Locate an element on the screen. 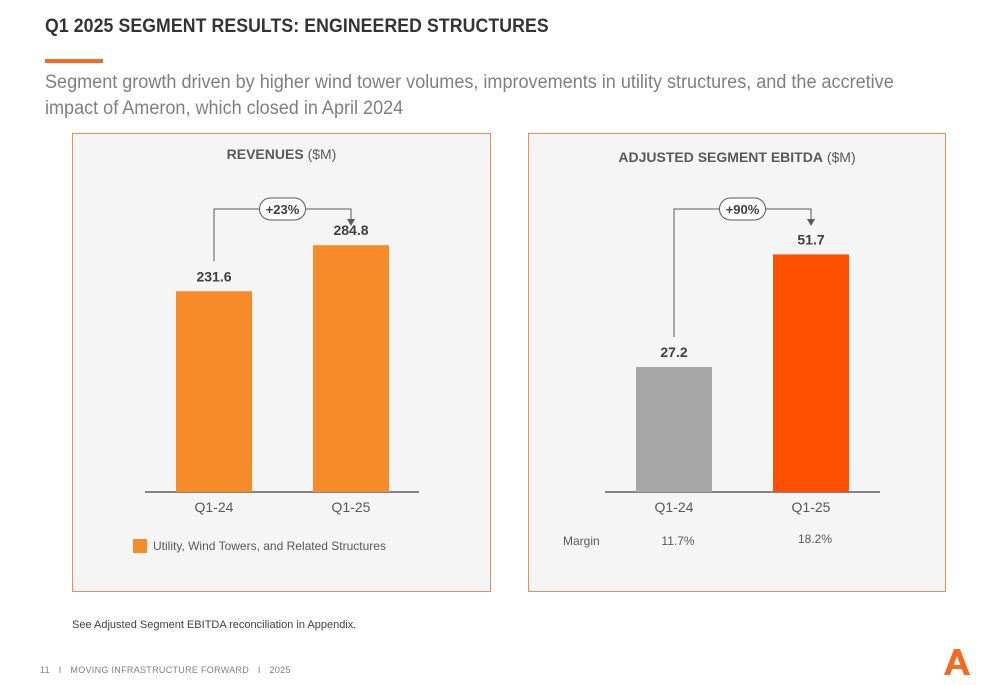 The image size is (1000, 685). footer-year: 2025 is located at coordinates (280, 670).